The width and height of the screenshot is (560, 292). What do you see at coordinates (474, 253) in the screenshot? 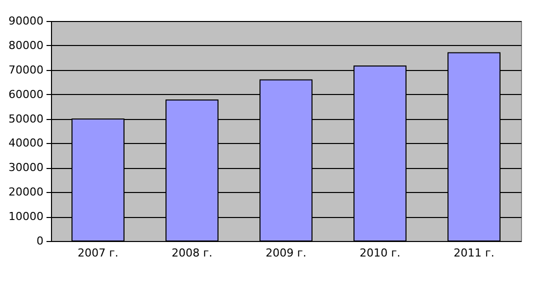
I see `x-tick-label: 2011 г.` at bounding box center [474, 253].